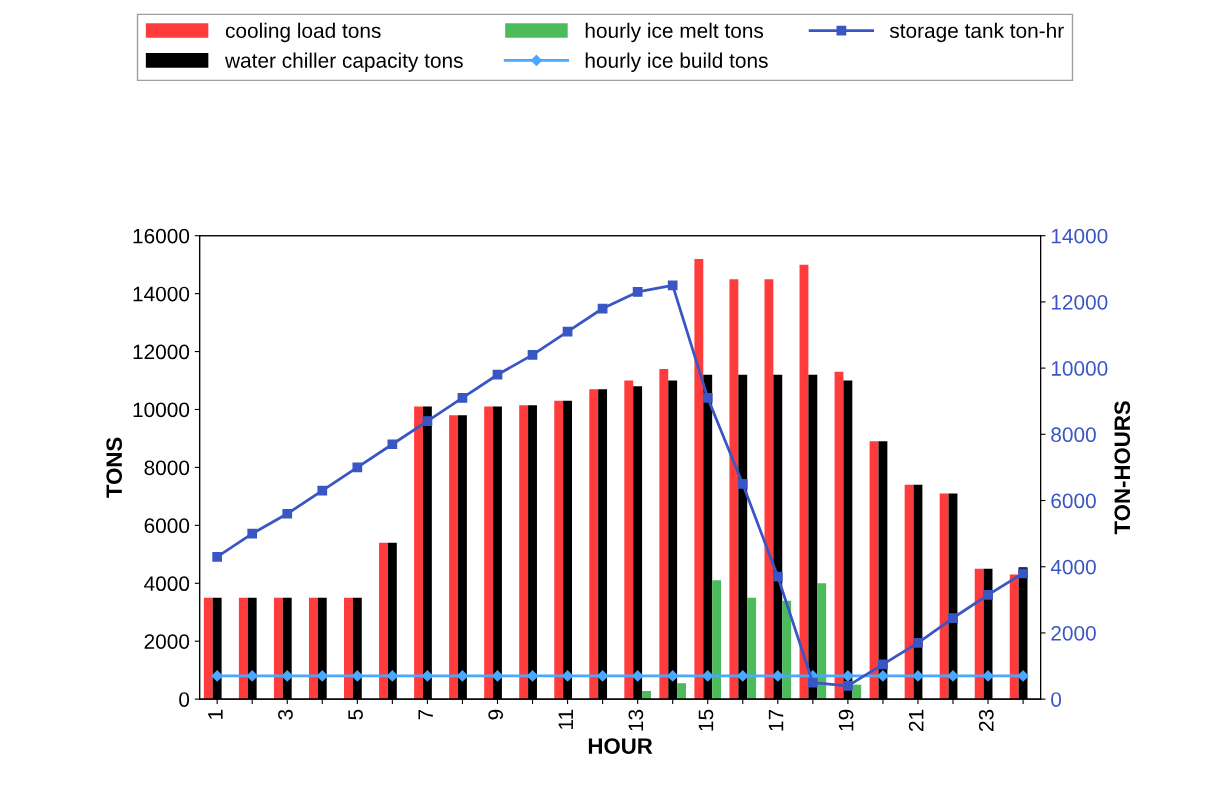 The image size is (1210, 799). What do you see at coordinates (1079, 368) in the screenshot?
I see `y2-tick-label: 10000` at bounding box center [1079, 368].